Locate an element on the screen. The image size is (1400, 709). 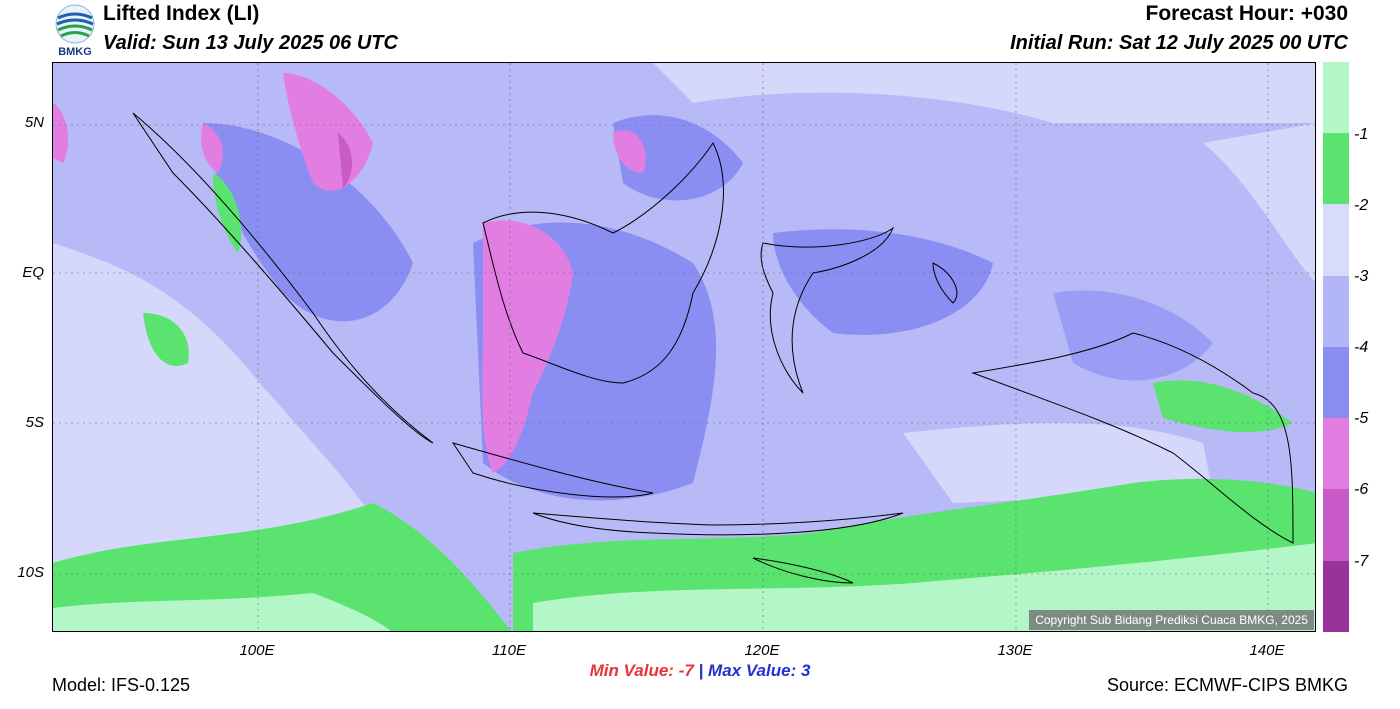
lat-label-10s: 10S is located at coordinates (30, 572).